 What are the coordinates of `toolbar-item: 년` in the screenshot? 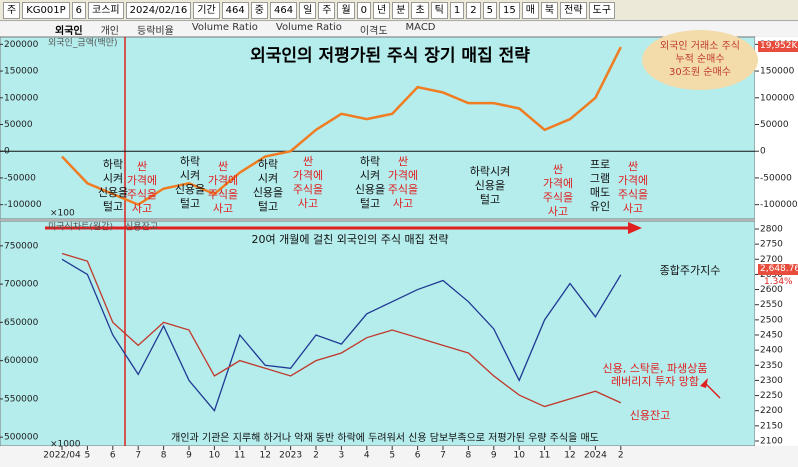 It's located at (382, 10).